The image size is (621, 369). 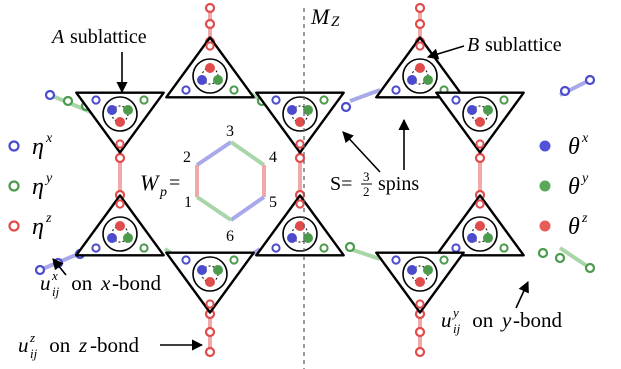 I want to click on spin-word: spins, so click(x=398, y=184).